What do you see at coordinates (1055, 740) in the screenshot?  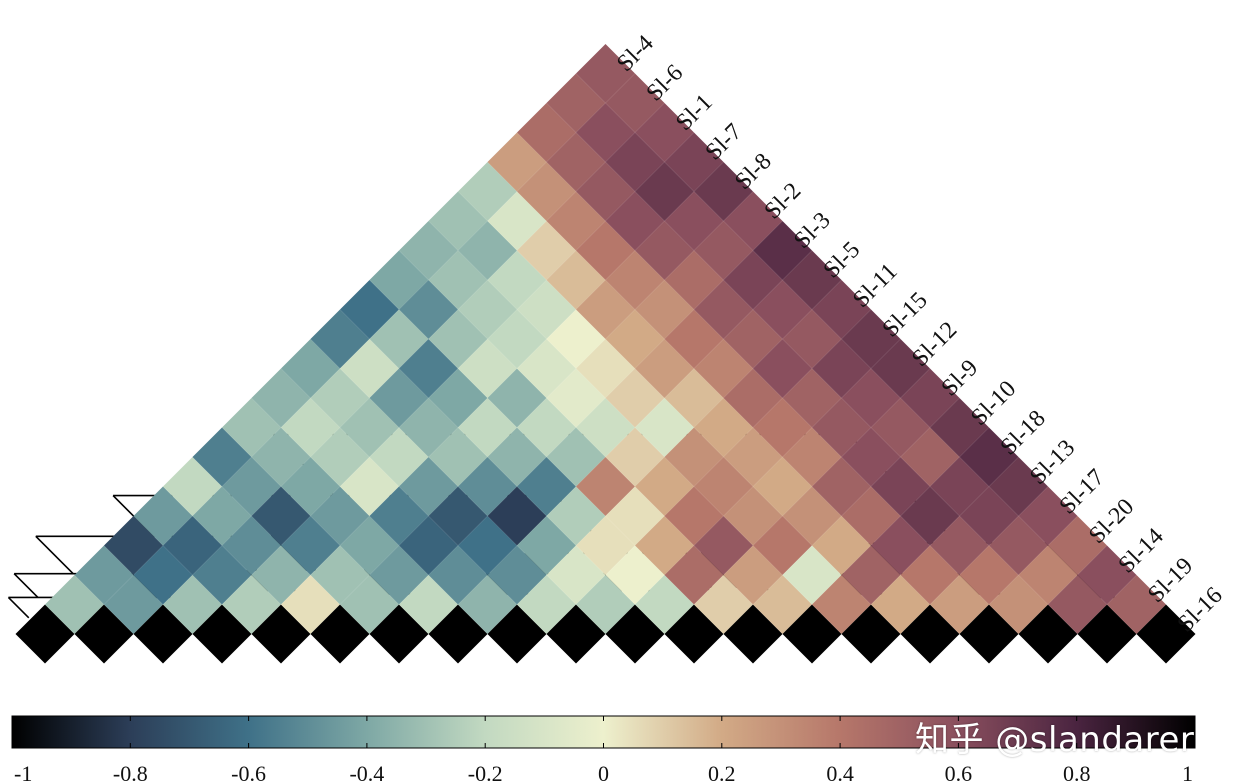 I see `watermark: 知乎 @slandarer` at bounding box center [1055, 740].